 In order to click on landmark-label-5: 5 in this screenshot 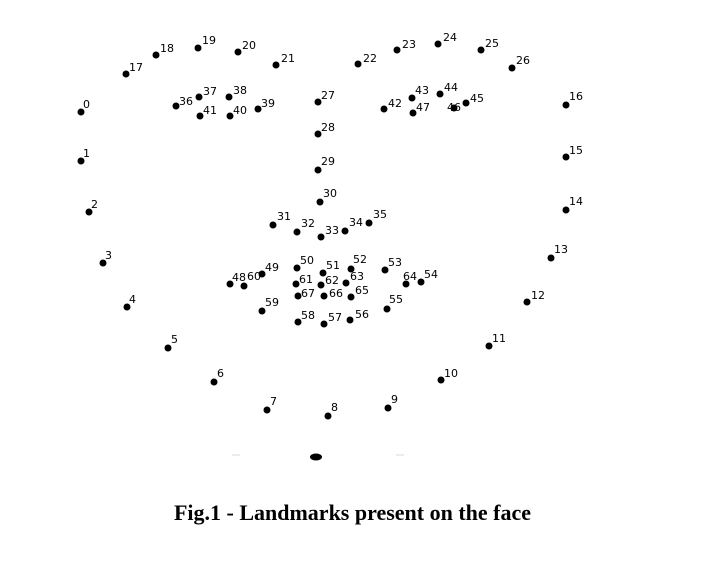, I will do `click(174, 339)`.